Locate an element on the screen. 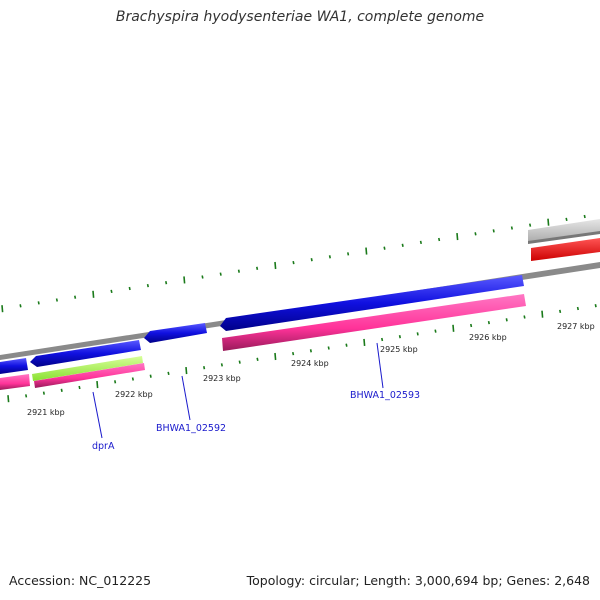 Image resolution: width=600 pixels, height=600 pixels. tick-label: 2922 kbp is located at coordinates (134, 394).